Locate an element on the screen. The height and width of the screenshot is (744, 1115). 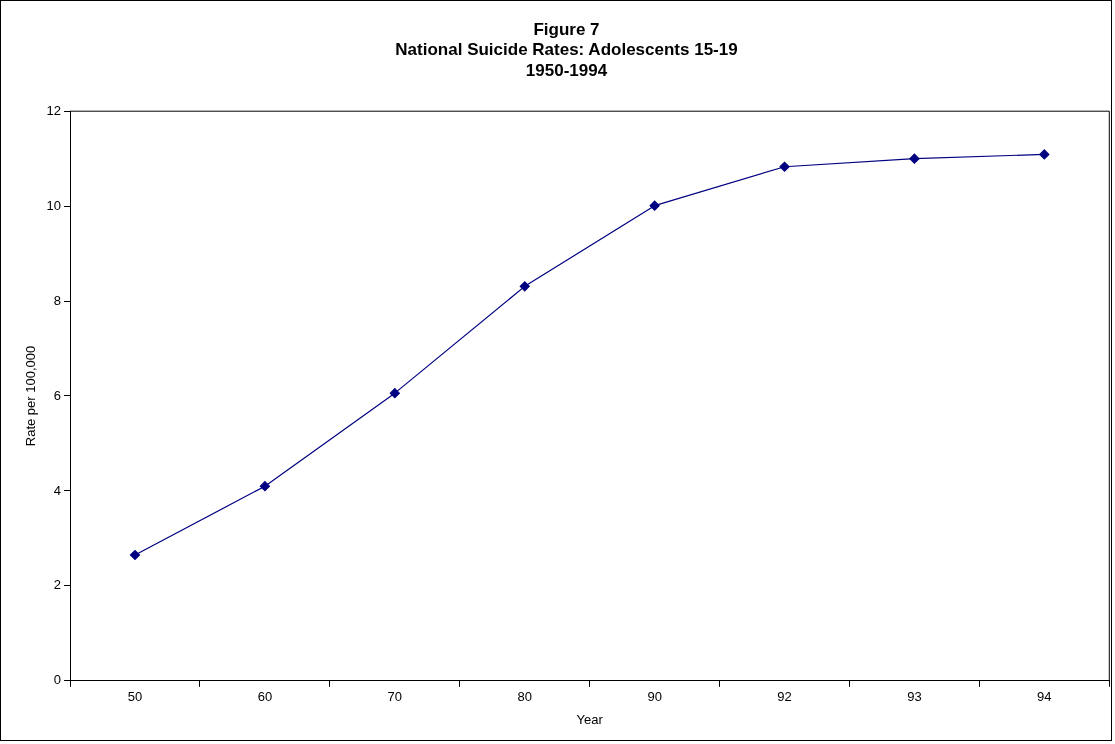
y-tick-label: 0 is located at coordinates (57, 680).